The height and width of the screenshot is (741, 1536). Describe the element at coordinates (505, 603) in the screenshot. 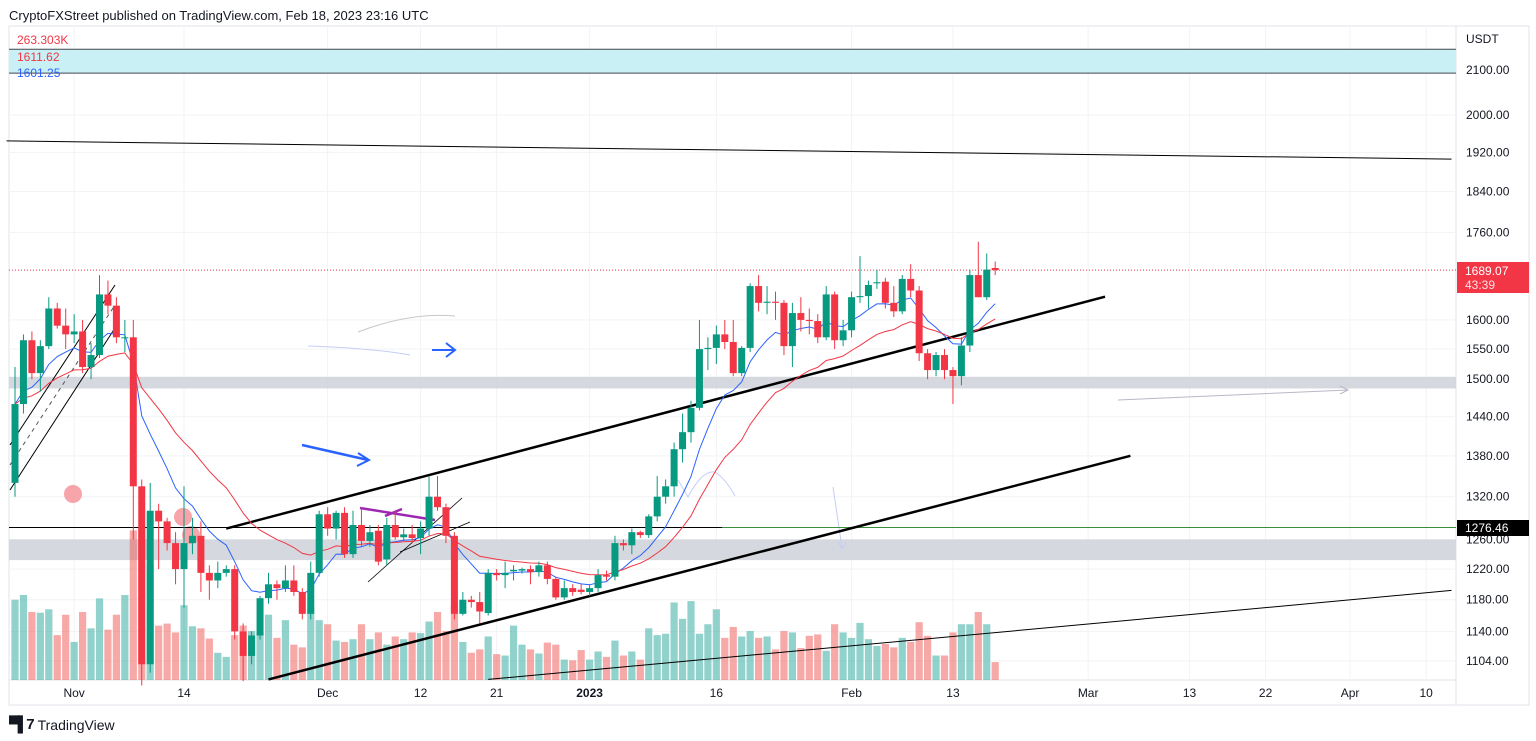

I see `volume-bars` at that location.